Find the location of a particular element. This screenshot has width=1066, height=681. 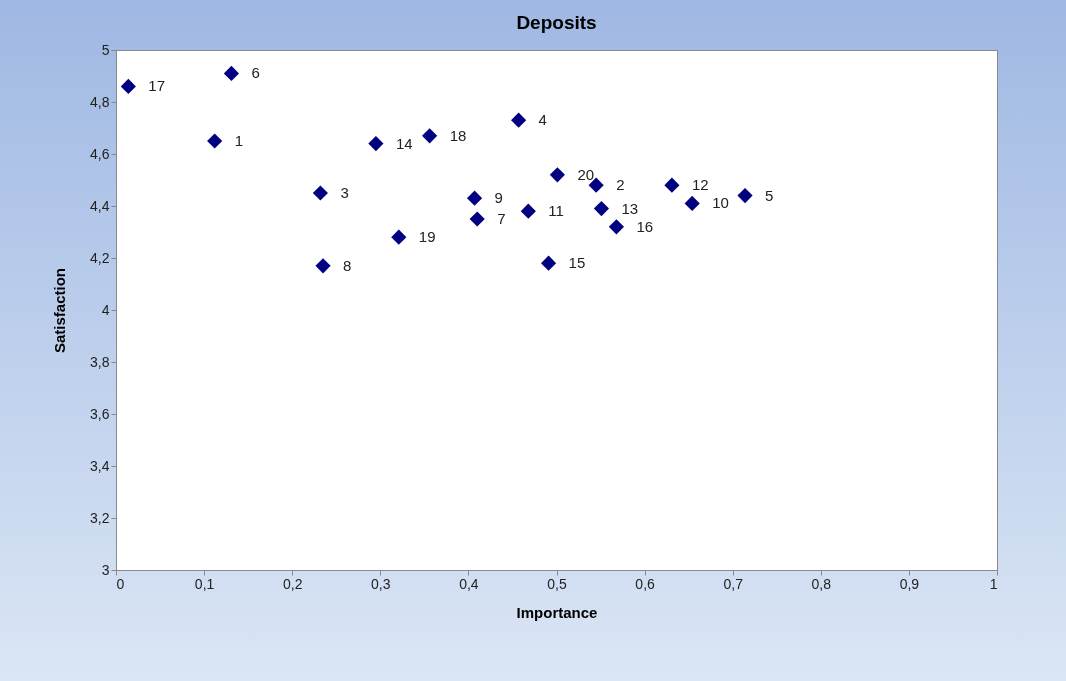

y-tick-label: 5 is located at coordinates (105, 49).